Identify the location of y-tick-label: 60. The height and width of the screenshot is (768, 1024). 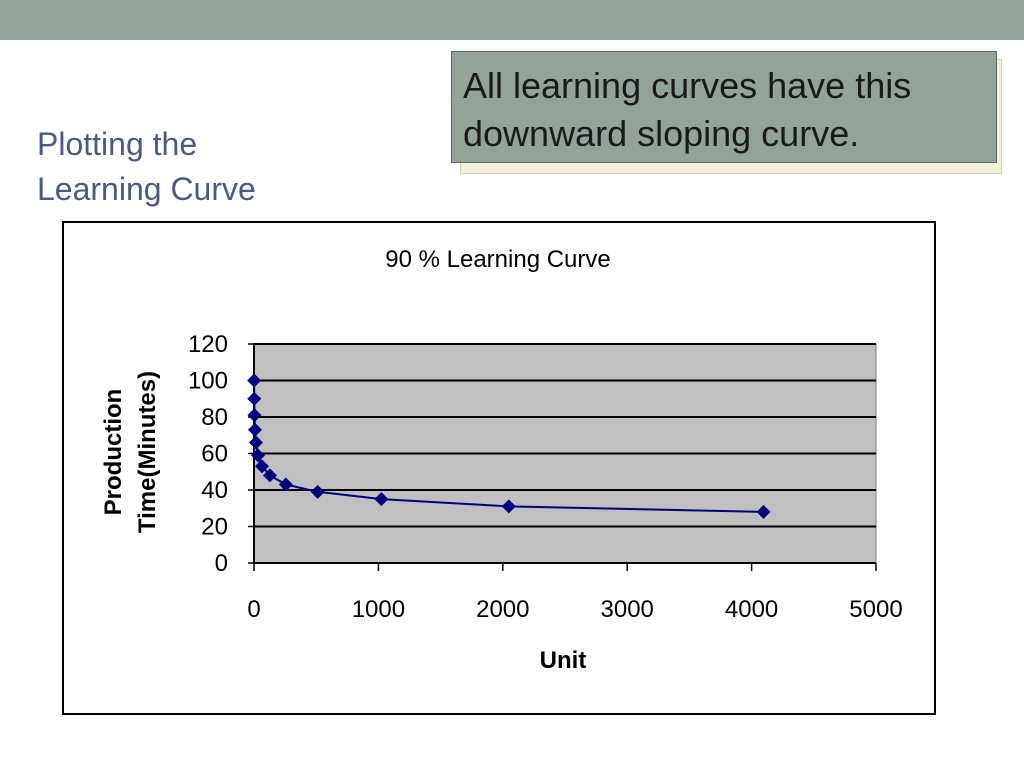
(214, 454).